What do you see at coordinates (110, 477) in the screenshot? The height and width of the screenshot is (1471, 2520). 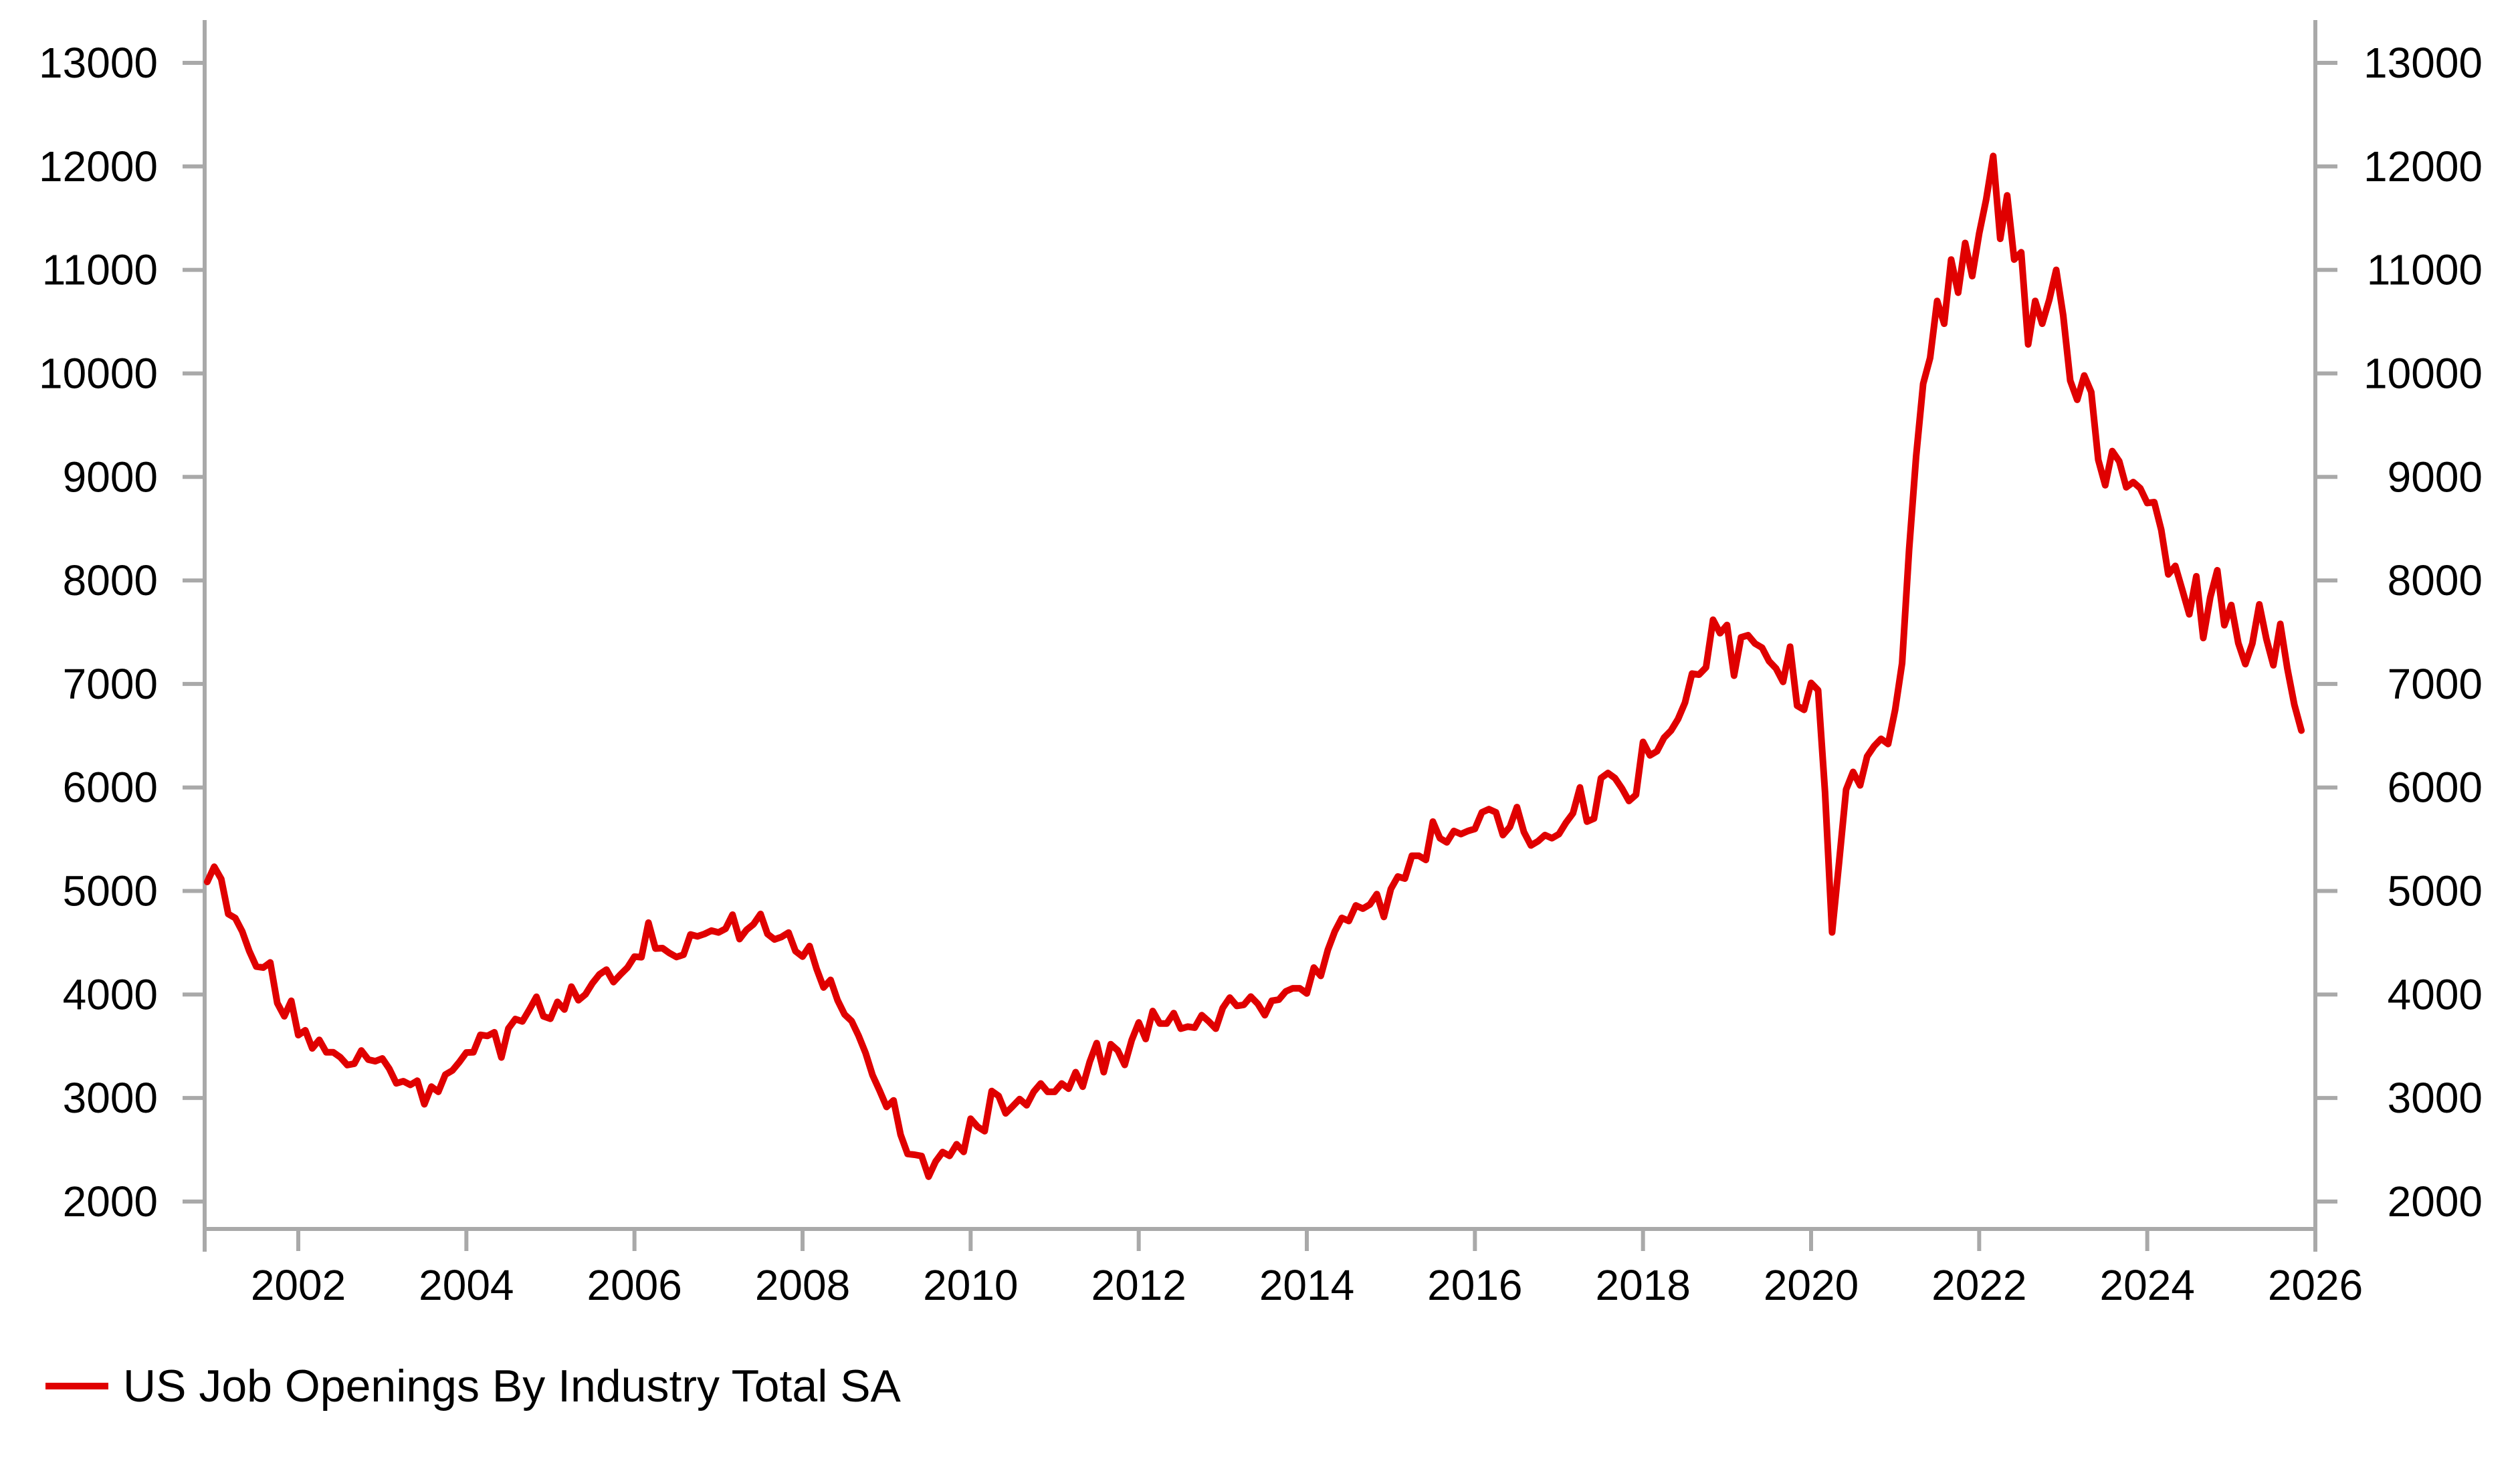 I see `y-axis-label-left-9000: 9000` at bounding box center [110, 477].